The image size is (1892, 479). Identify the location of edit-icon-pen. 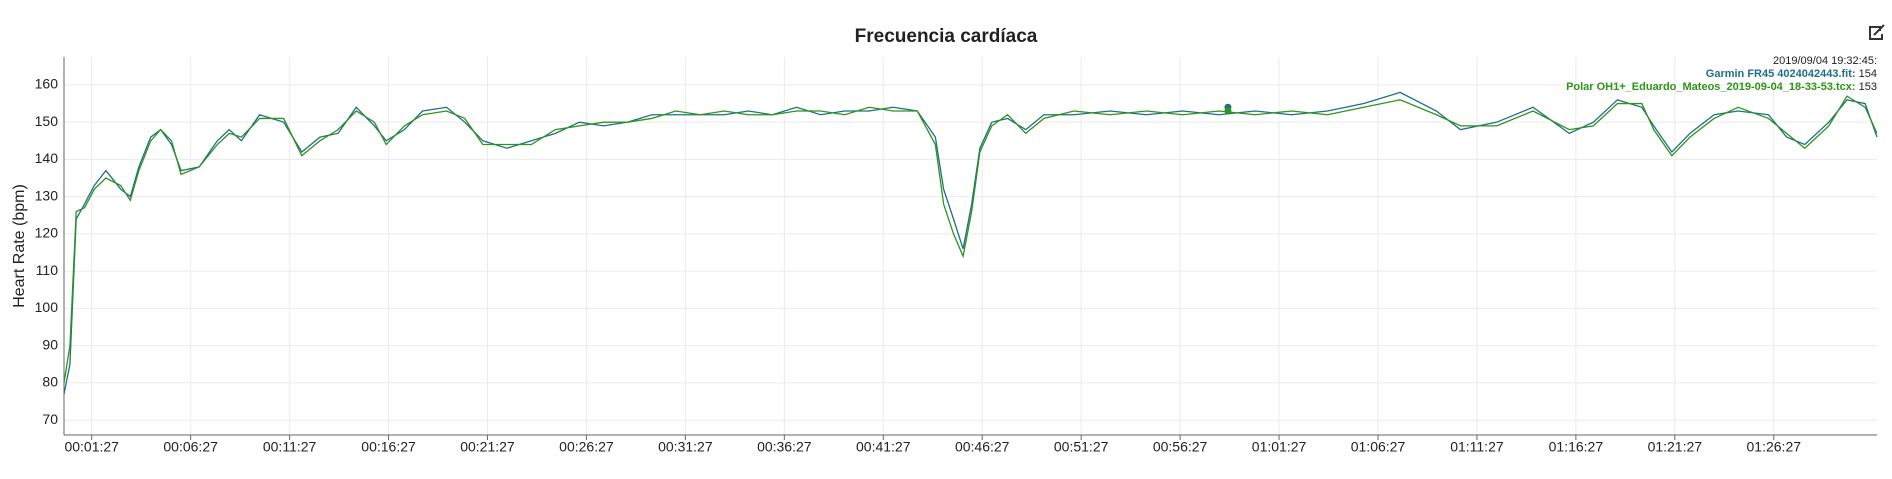
(1879, 30).